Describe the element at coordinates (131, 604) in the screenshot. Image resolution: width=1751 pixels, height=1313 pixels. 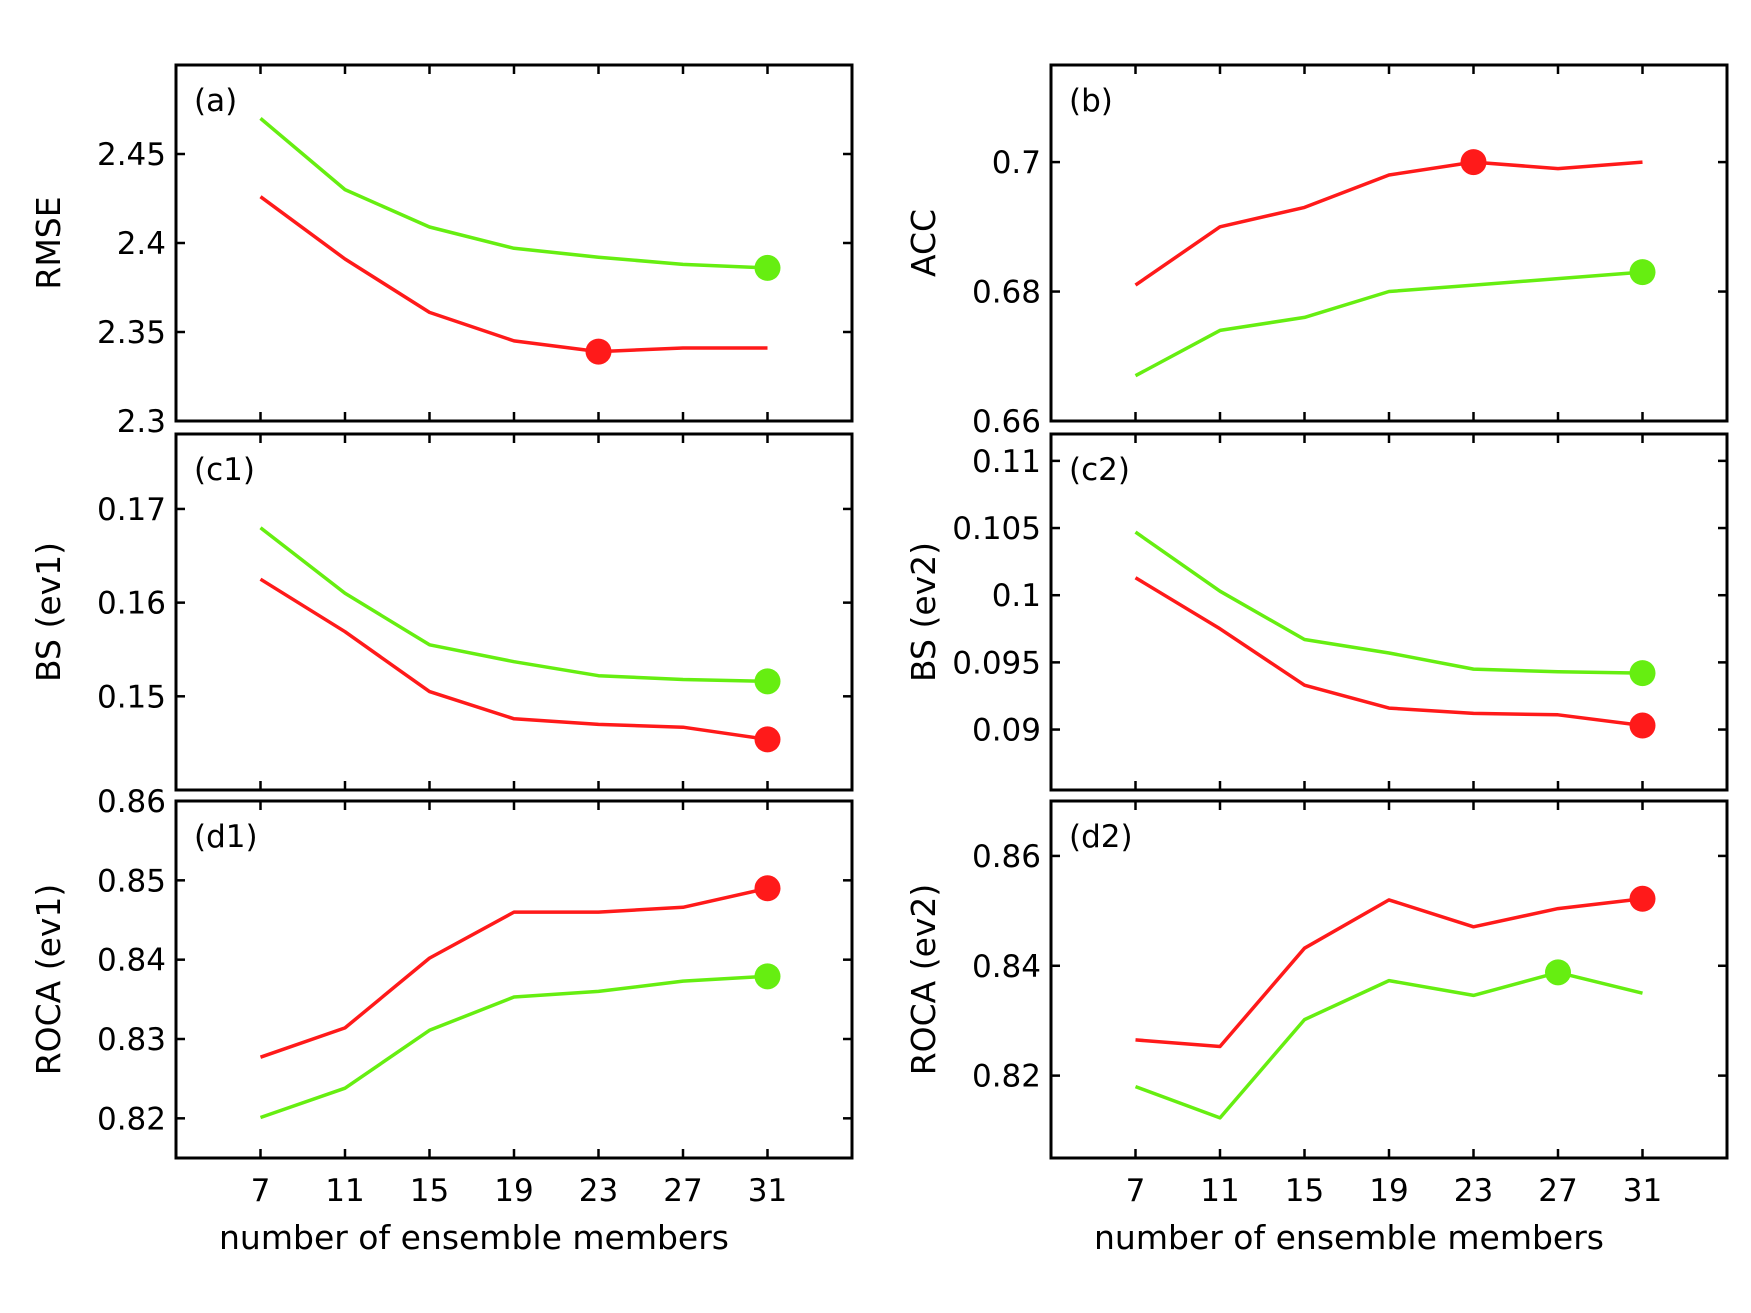
I see `y-tick-label: 0.16` at that location.